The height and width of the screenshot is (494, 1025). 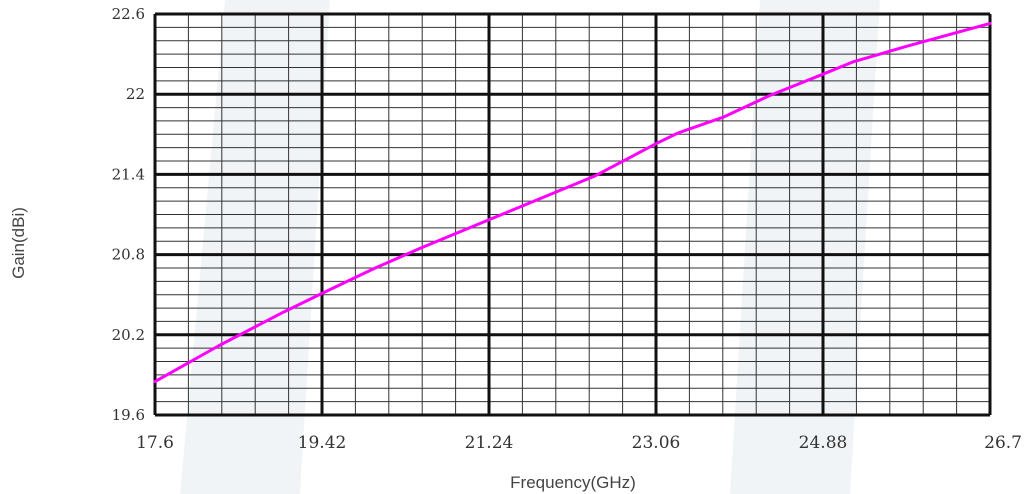 What do you see at coordinates (823, 443) in the screenshot?
I see `x-tick-label: 24.88` at bounding box center [823, 443].